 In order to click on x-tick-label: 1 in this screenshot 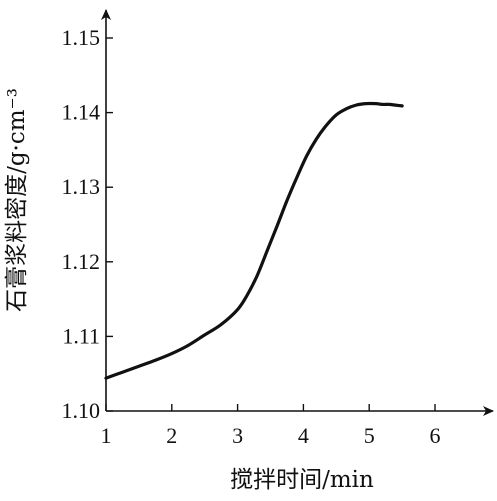, I will do `click(106, 435)`.